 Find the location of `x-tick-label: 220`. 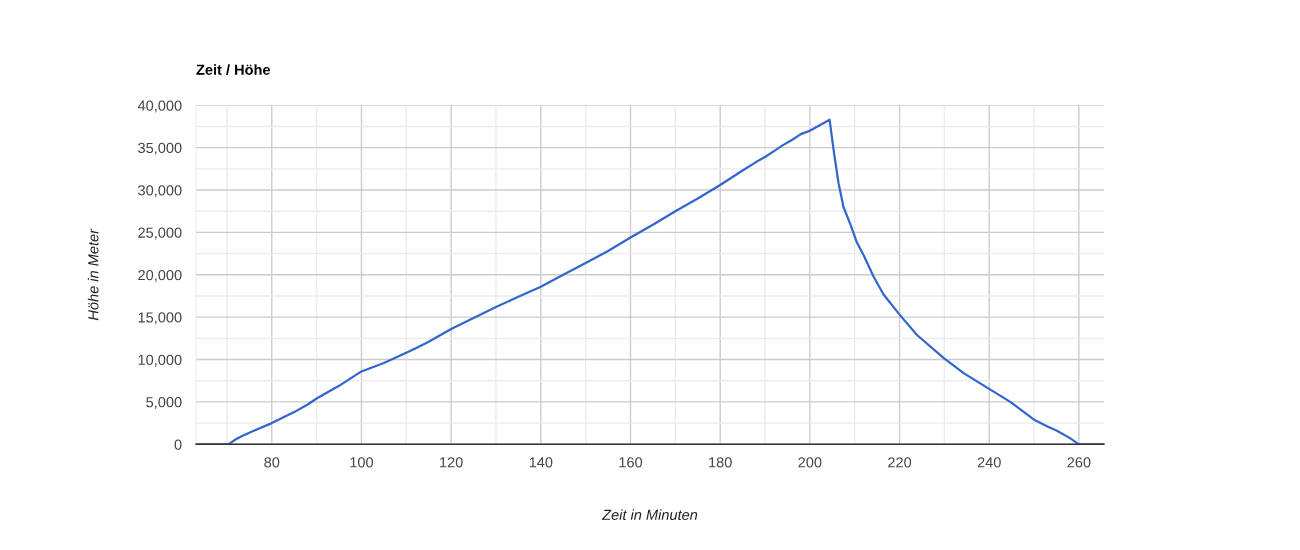

x-tick-label: 220 is located at coordinates (900, 462).